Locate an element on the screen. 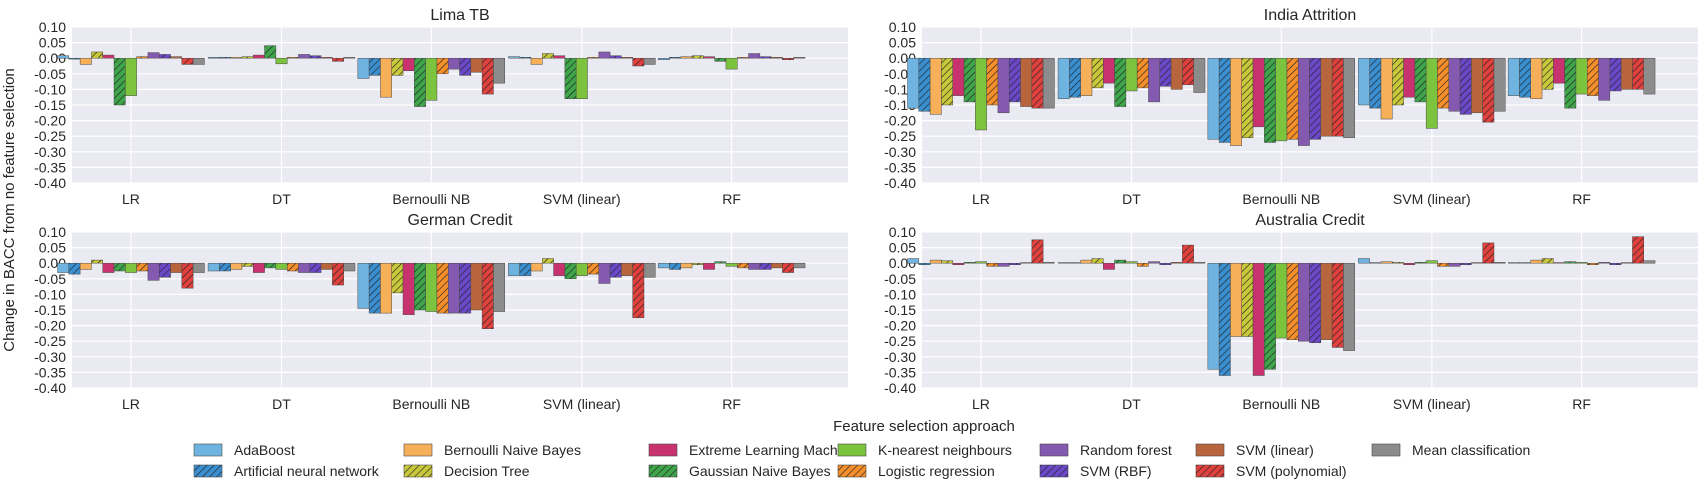  y-tick-label: -0.15 is located at coordinates (50, 310).